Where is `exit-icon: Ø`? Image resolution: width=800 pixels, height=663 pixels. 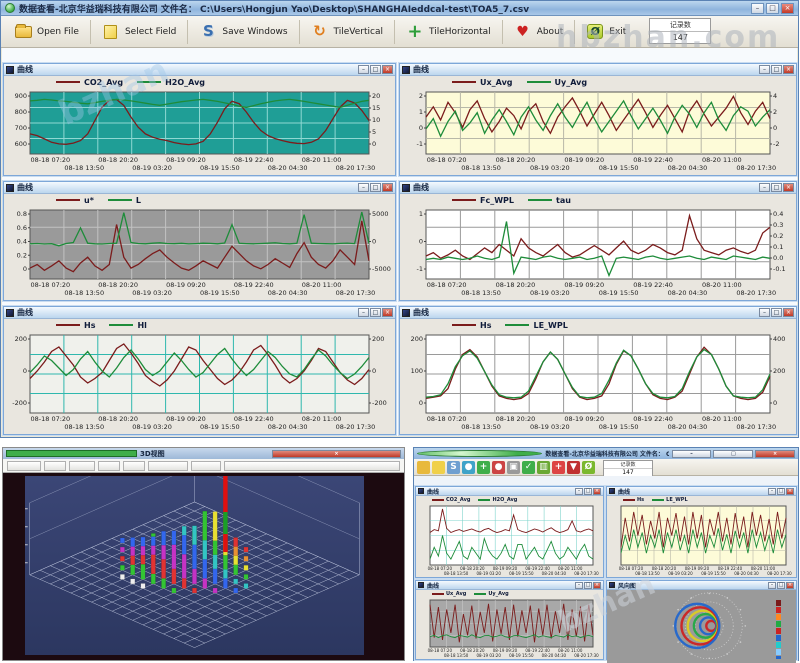 exit-icon: Ø is located at coordinates (588, 467).